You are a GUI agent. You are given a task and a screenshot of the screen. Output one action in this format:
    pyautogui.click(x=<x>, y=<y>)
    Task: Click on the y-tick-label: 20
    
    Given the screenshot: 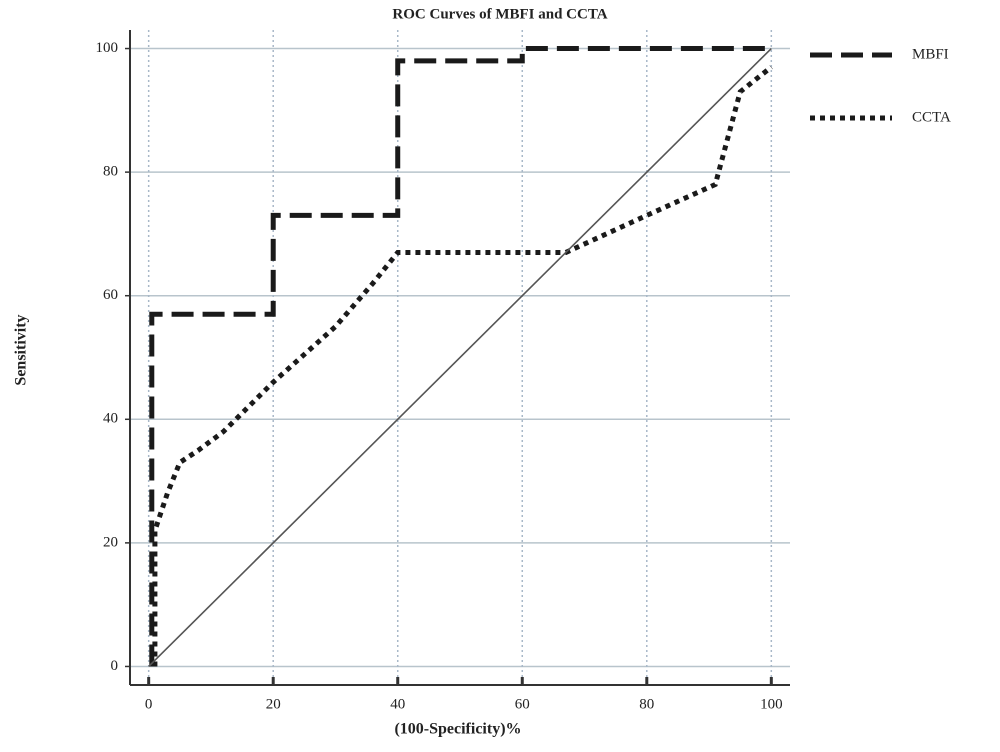 What is the action you would take?
    pyautogui.click(x=110, y=542)
    